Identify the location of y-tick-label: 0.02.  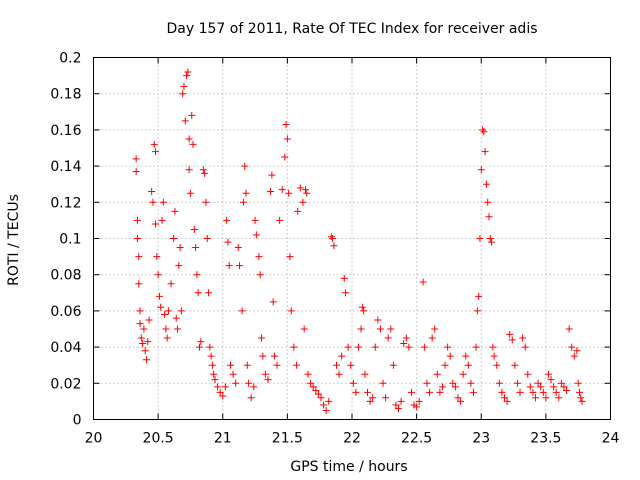
(65, 384).